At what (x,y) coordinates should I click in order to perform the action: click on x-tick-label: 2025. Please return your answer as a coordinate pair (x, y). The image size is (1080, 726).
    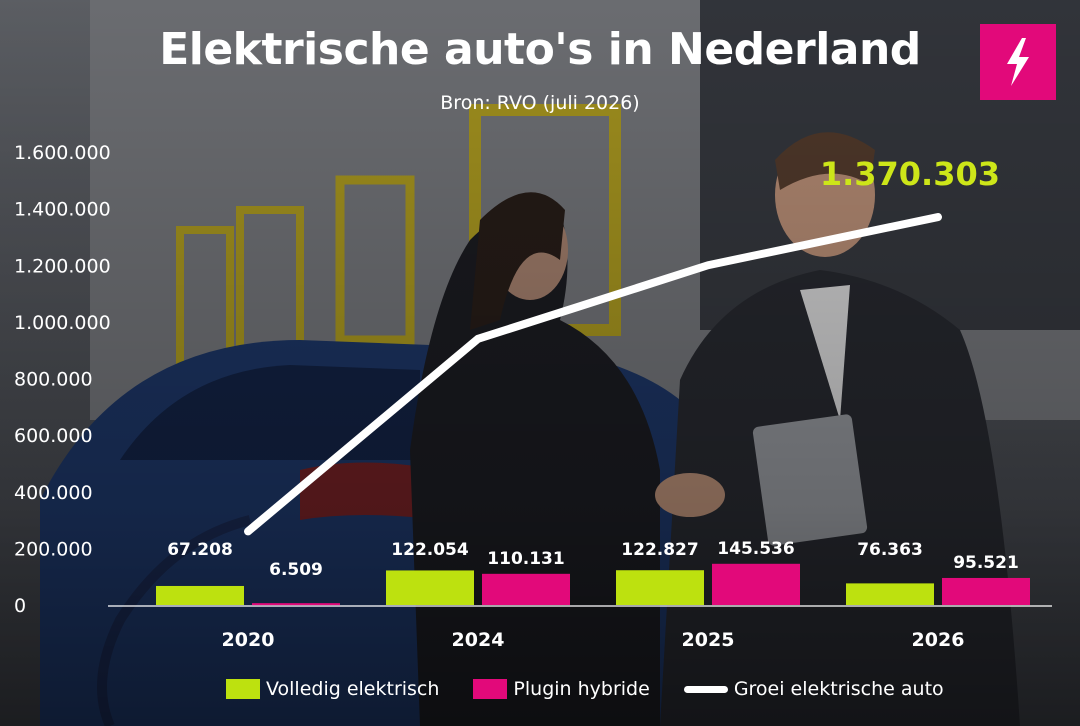
    Looking at the image, I should click on (708, 640).